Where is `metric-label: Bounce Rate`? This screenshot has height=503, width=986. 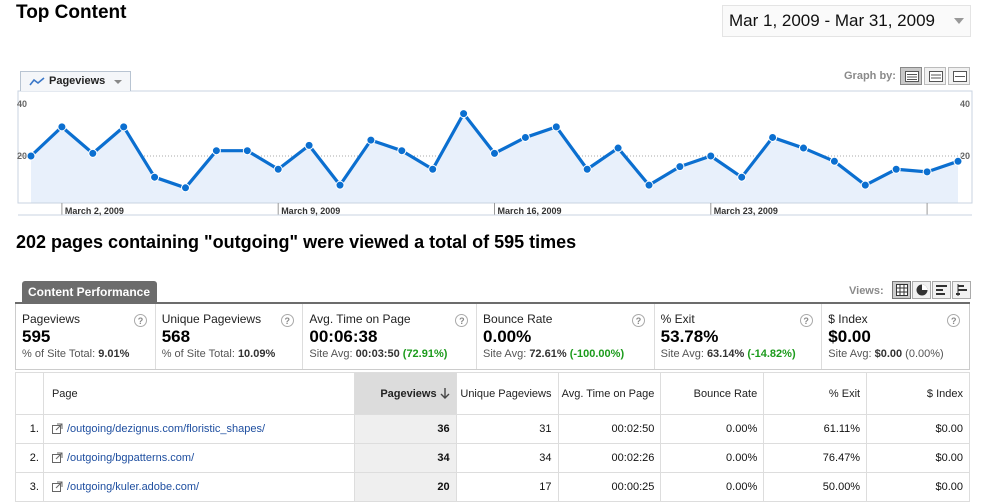
metric-label: Bounce Rate is located at coordinates (518, 319).